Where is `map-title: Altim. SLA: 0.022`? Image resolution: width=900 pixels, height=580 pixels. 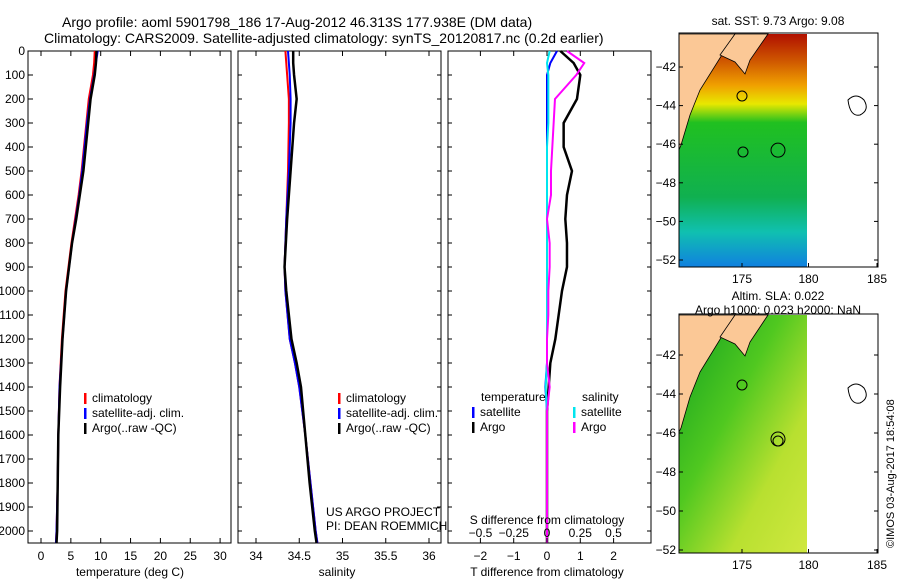 map-title: Altim. SLA: 0.022 is located at coordinates (778, 296).